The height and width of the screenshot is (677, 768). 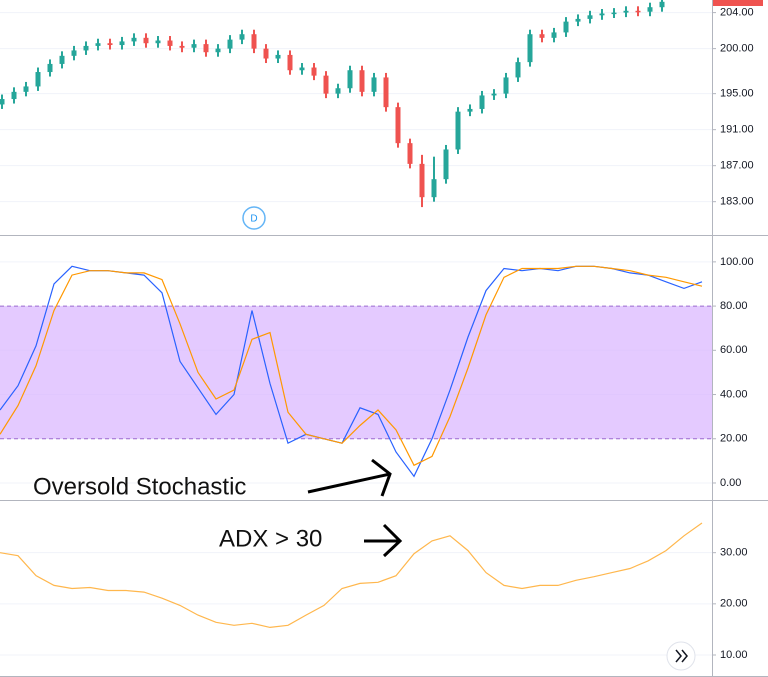 What do you see at coordinates (139, 486) in the screenshot?
I see `annotation: Oversold Stochastic` at bounding box center [139, 486].